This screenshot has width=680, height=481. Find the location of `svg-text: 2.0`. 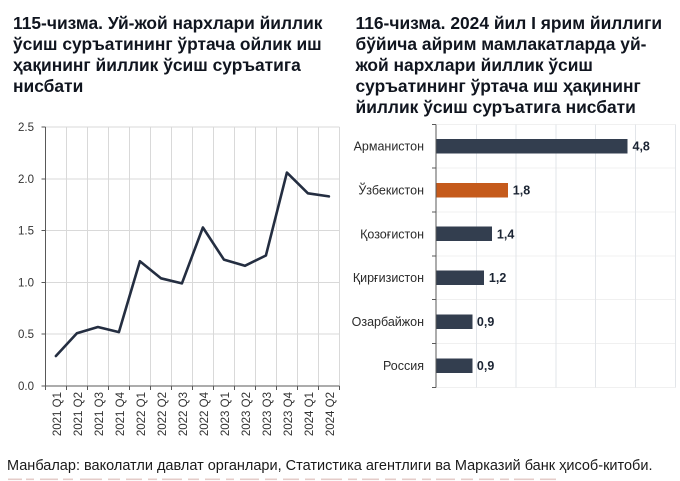

svg-text: 2.0 is located at coordinates (26, 180).